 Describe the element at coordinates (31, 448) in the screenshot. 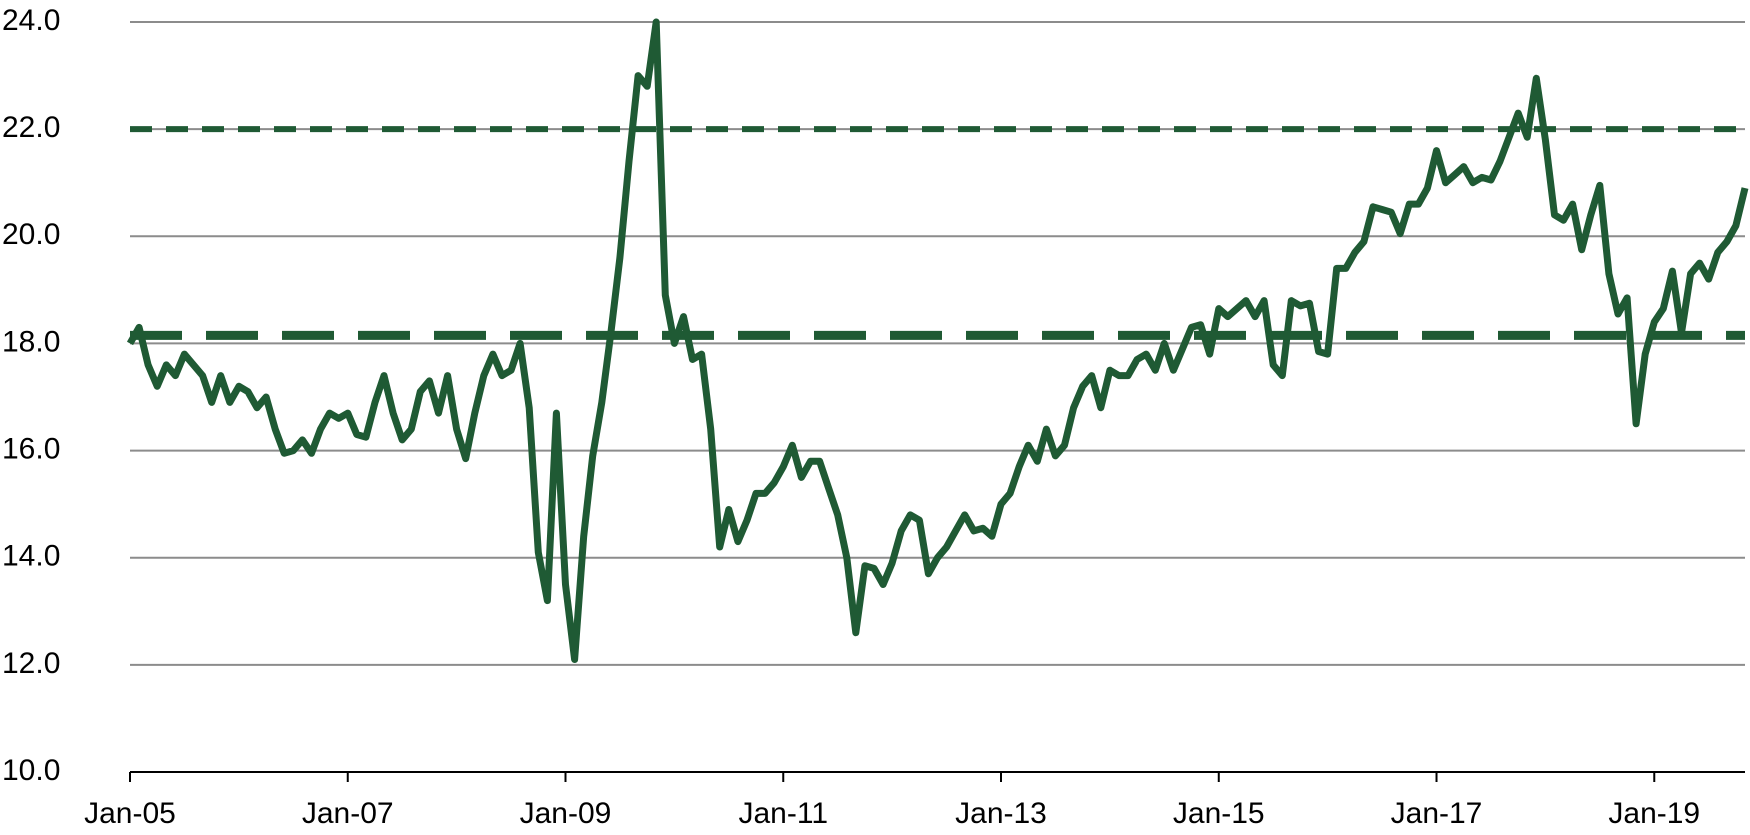

I see `y-tick-label: 16.0` at that location.